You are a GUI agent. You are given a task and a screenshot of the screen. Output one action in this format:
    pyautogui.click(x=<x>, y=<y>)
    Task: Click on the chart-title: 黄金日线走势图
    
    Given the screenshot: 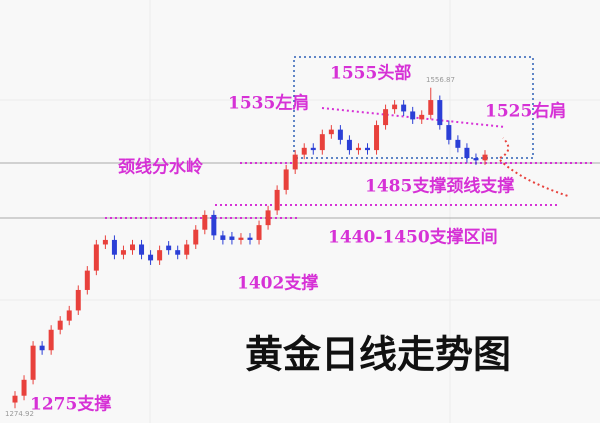 What is the action you would take?
    pyautogui.click(x=378, y=354)
    